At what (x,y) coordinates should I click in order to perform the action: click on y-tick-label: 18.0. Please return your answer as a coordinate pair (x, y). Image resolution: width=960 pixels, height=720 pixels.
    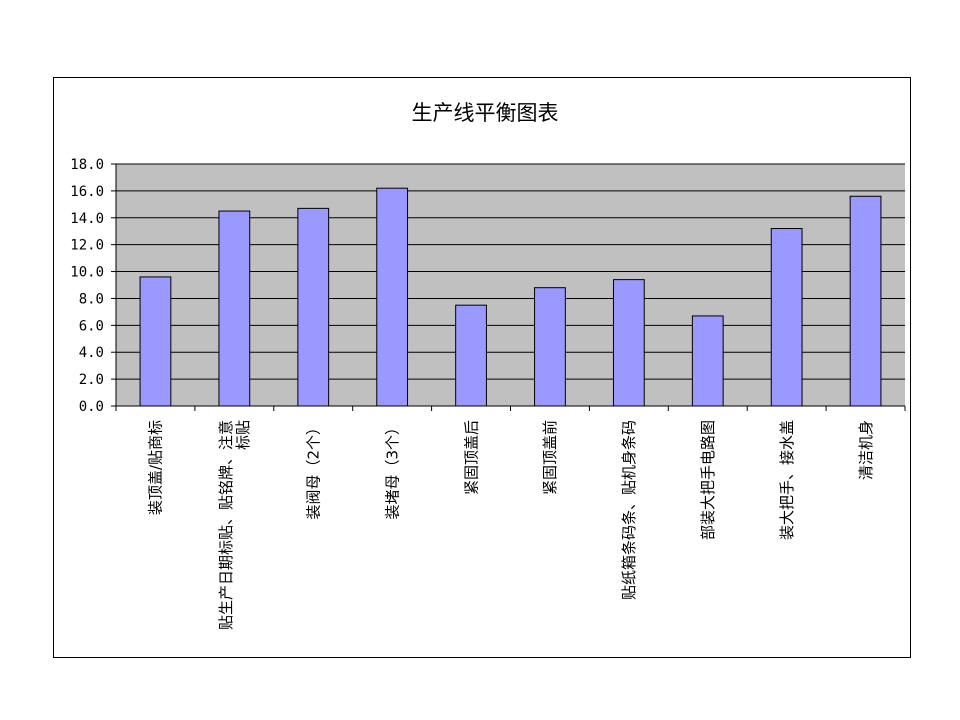
    Looking at the image, I should click on (87, 165).